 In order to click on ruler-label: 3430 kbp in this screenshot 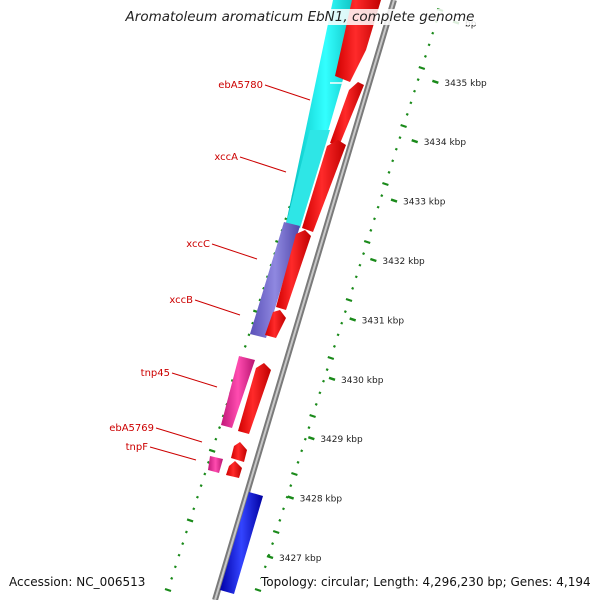, I will do `click(362, 381)`.